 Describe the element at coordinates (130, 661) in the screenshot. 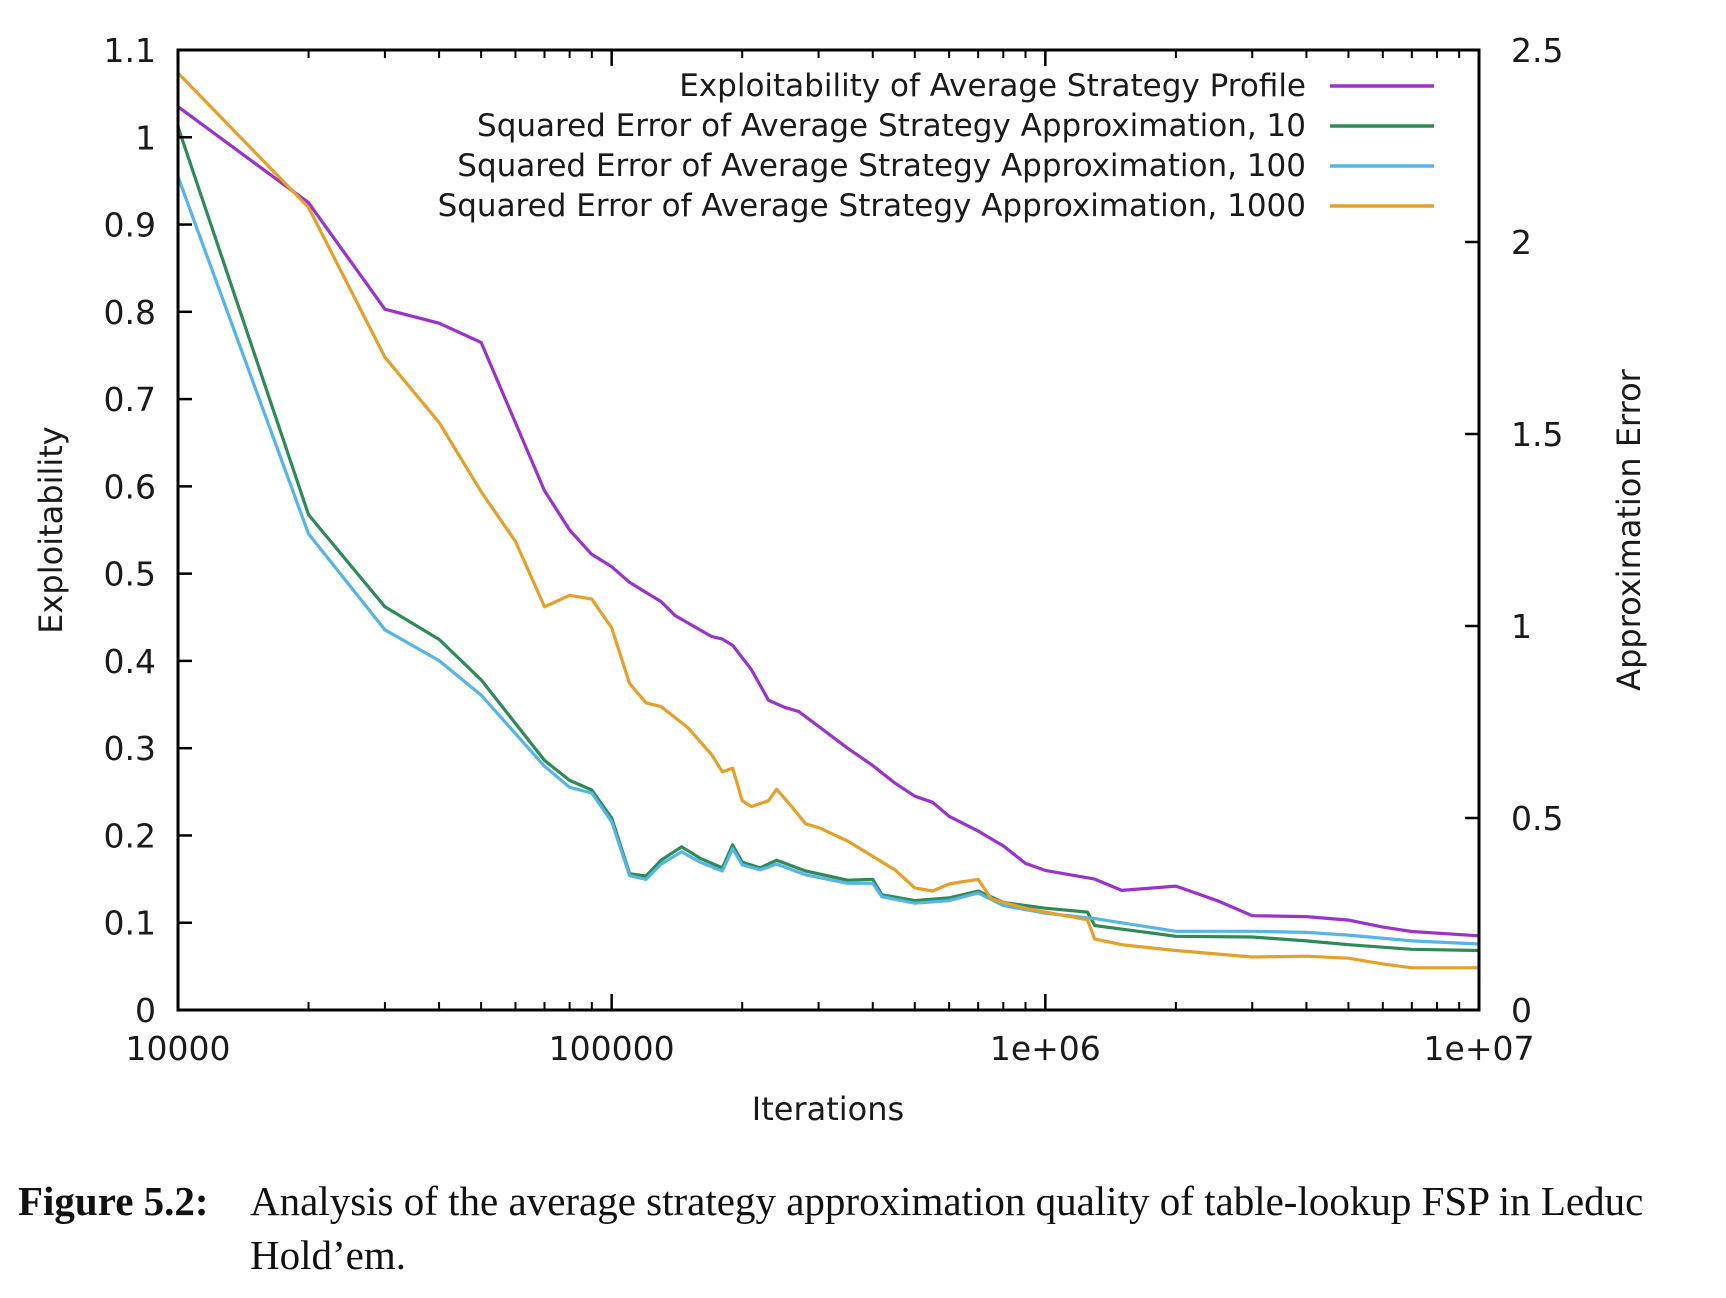

I see `y-tick-label: 0.4` at that location.